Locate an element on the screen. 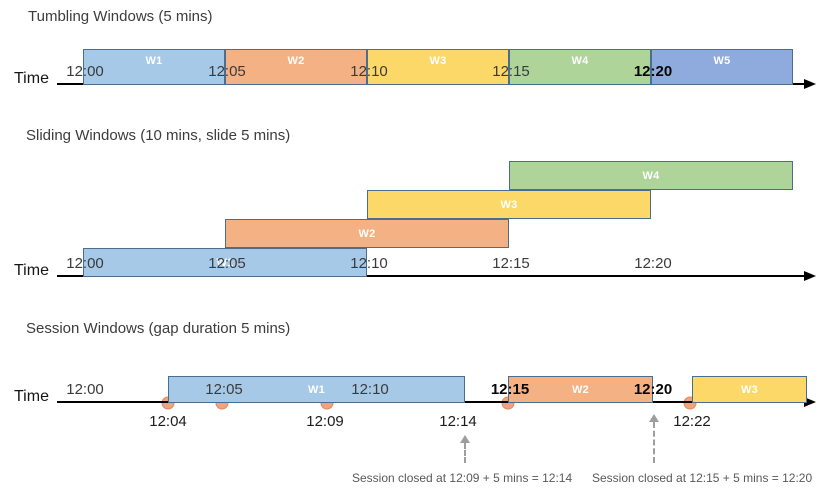 The width and height of the screenshot is (829, 498). section-title-sliding: Sliding Windows (10 mins, slide 5 mins) is located at coordinates (158, 135).